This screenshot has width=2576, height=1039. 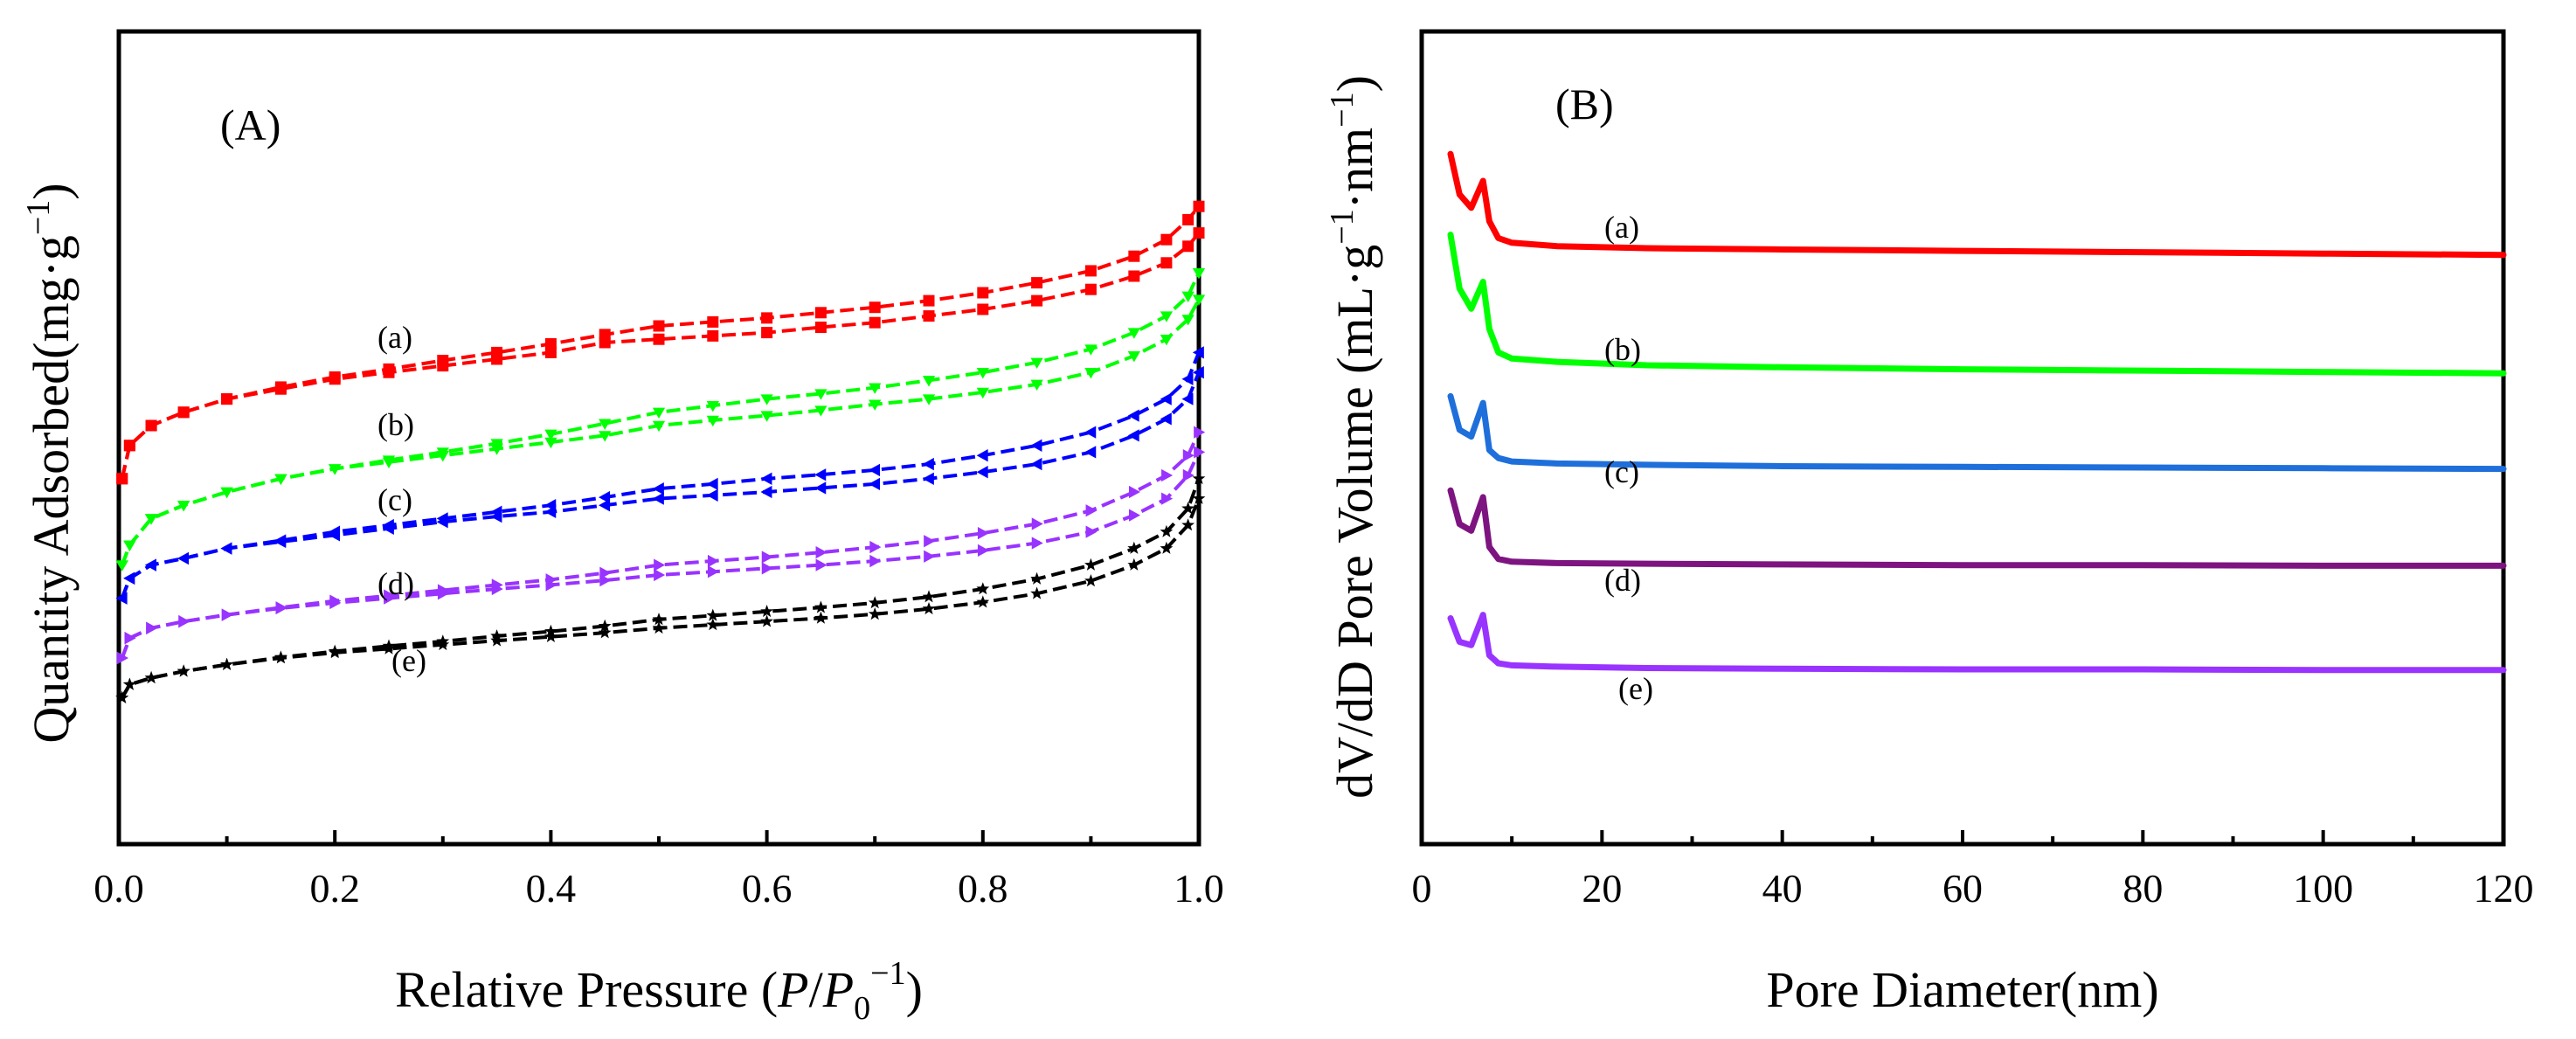 I want to click on panel-b-curve-labels: (a) (b) (c) (d) (e), so click(x=1628, y=458).